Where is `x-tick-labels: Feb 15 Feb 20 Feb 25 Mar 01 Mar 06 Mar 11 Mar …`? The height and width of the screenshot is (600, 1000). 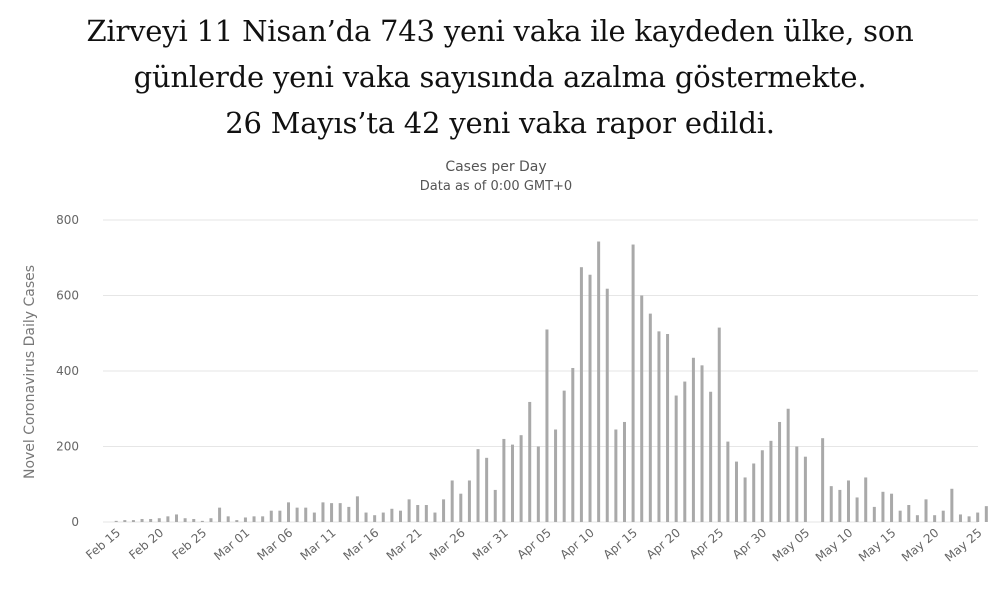 x-tick-labels: Feb 15 Feb 20 Feb 25 Mar 01 Mar 06 Mar 11 Mar … is located at coordinates (533, 545).